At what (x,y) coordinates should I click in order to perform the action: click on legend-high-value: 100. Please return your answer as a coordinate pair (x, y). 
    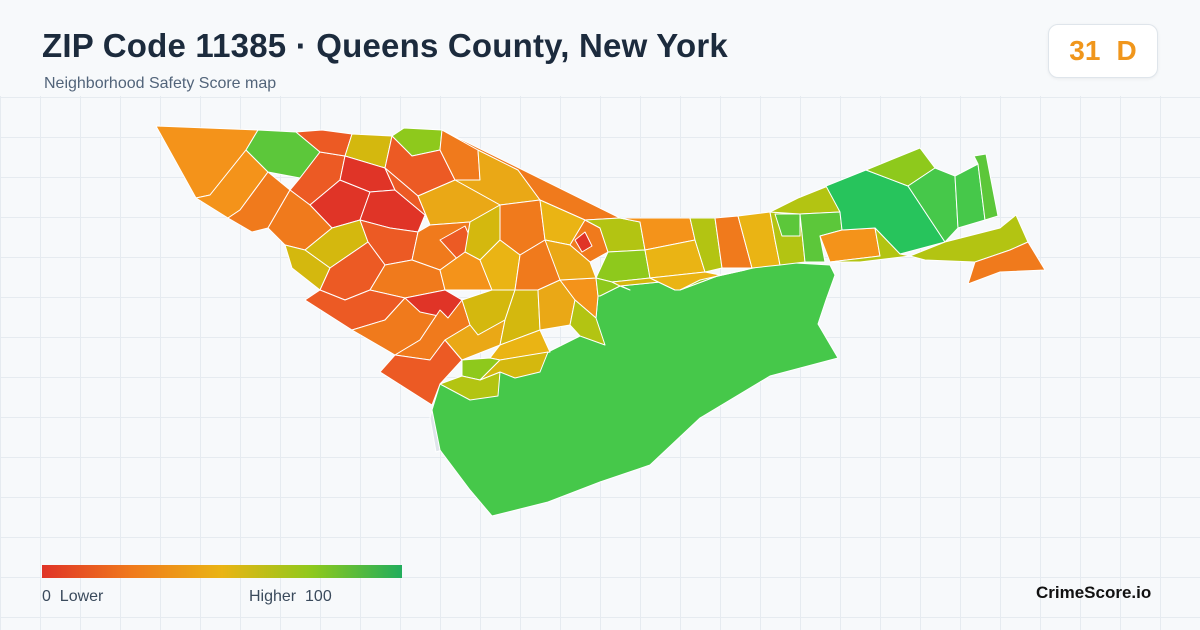
    Looking at the image, I should click on (318, 596).